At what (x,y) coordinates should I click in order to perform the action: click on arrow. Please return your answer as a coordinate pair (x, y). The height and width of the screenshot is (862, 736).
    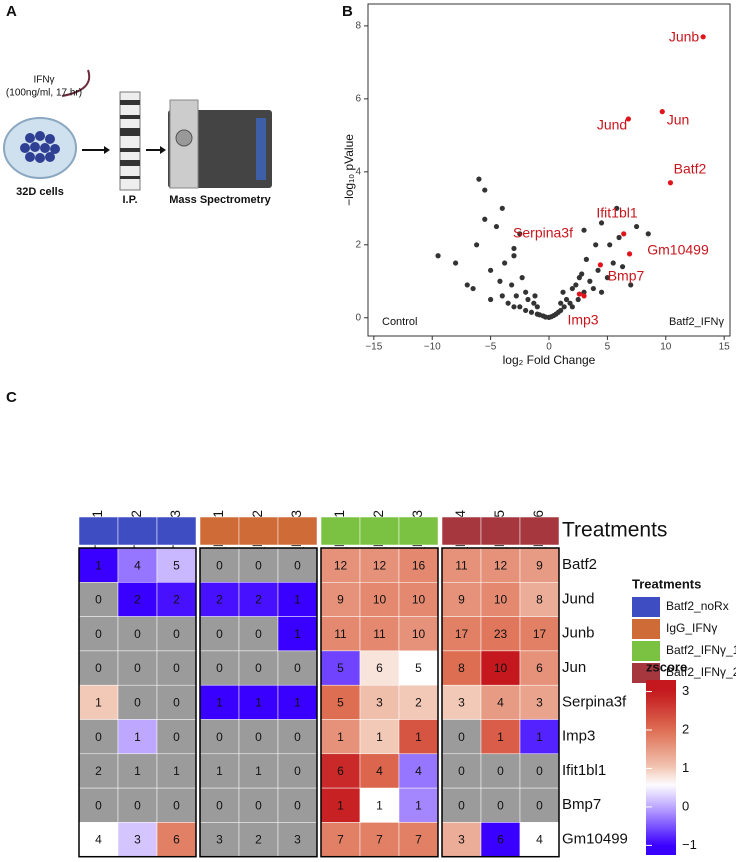
    Looking at the image, I should click on (76, 83).